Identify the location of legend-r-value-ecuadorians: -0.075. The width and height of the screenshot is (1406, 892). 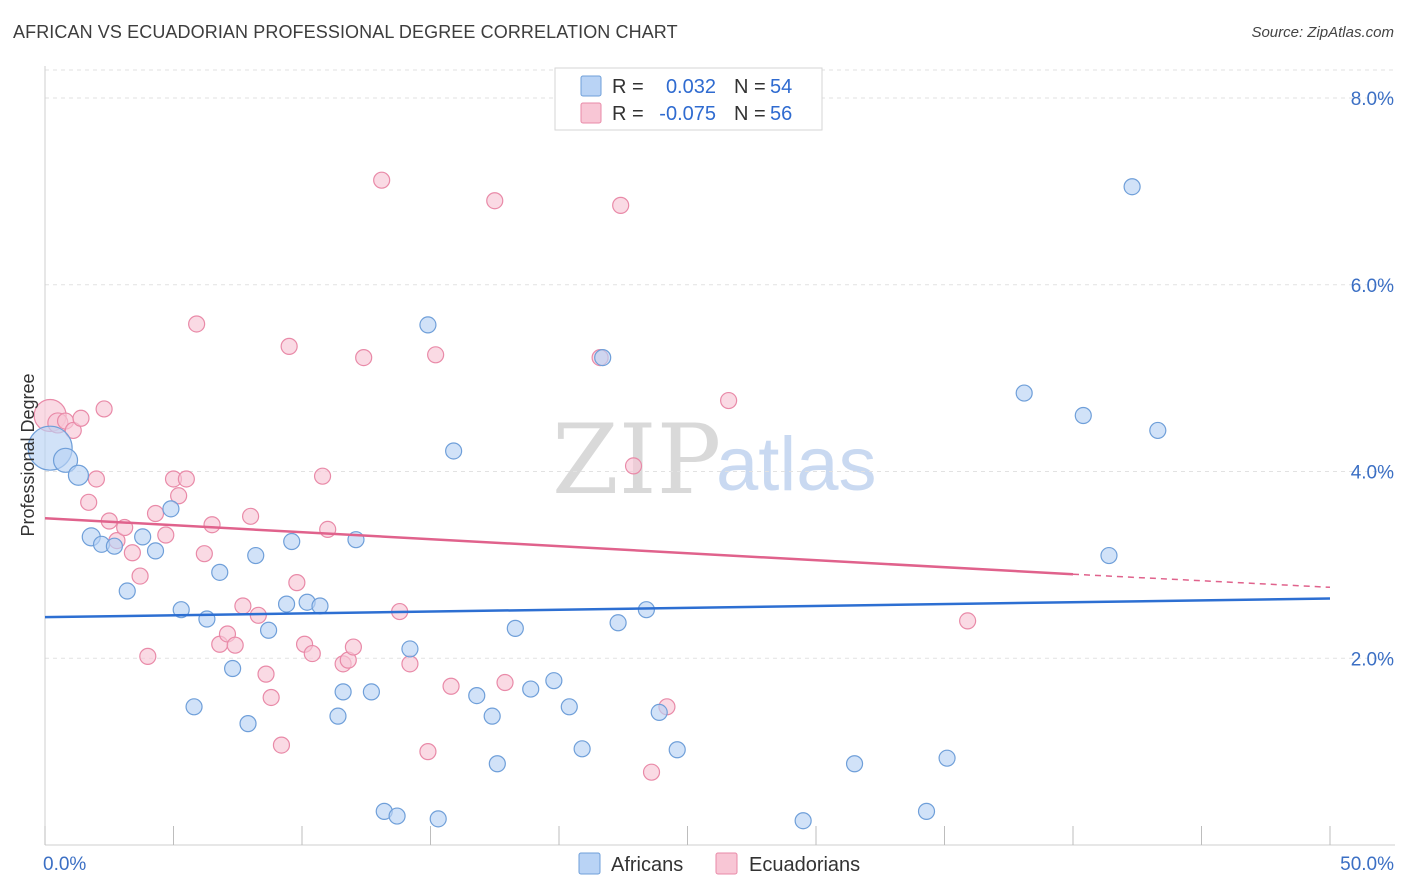
(687, 114).